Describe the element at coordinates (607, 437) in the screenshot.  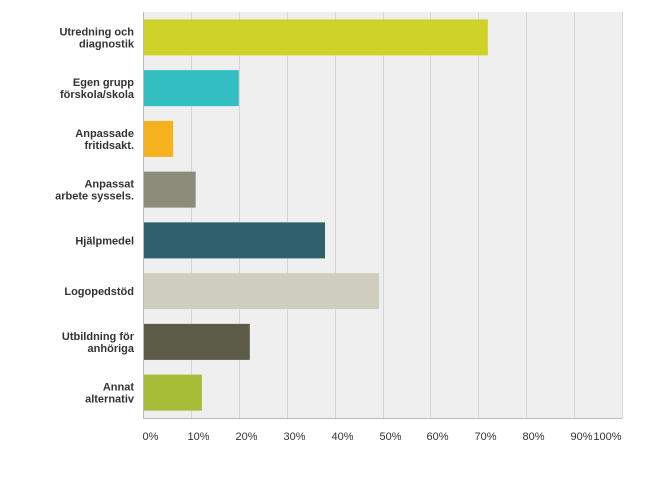
I see `x-tick-label: 100%` at that location.